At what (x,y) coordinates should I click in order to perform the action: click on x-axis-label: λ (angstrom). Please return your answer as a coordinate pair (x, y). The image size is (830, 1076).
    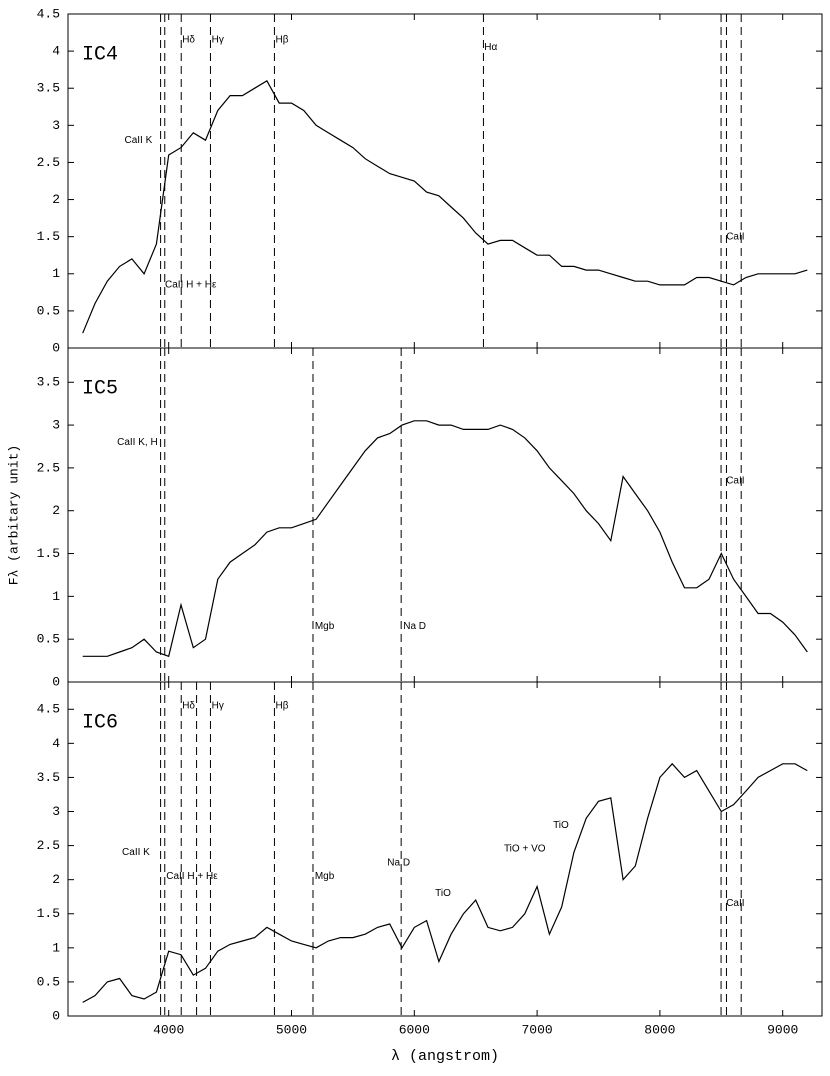
    Looking at the image, I should click on (445, 1056).